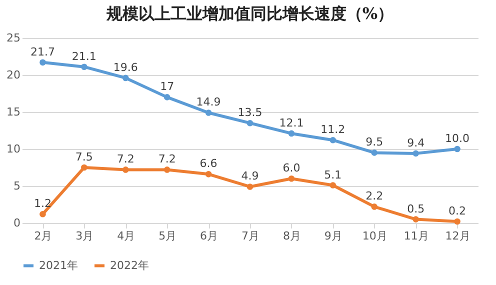  Describe the element at coordinates (125, 67) in the screenshot. I see `data-label: 19.6` at that location.